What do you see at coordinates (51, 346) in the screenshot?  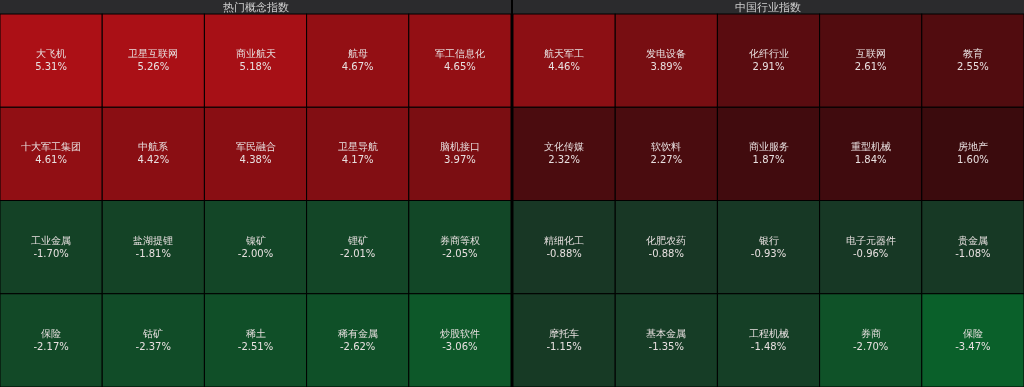 I see `data-label: -2.17%` at bounding box center [51, 346].